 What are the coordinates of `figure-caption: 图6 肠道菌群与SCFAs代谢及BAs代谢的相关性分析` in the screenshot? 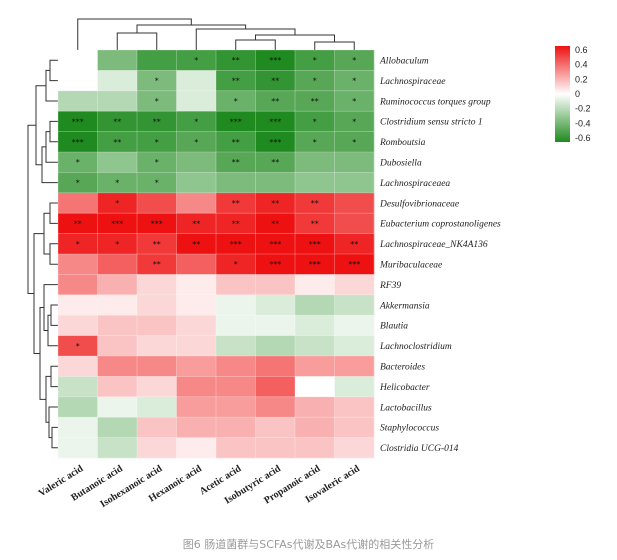 It's located at (308, 544).